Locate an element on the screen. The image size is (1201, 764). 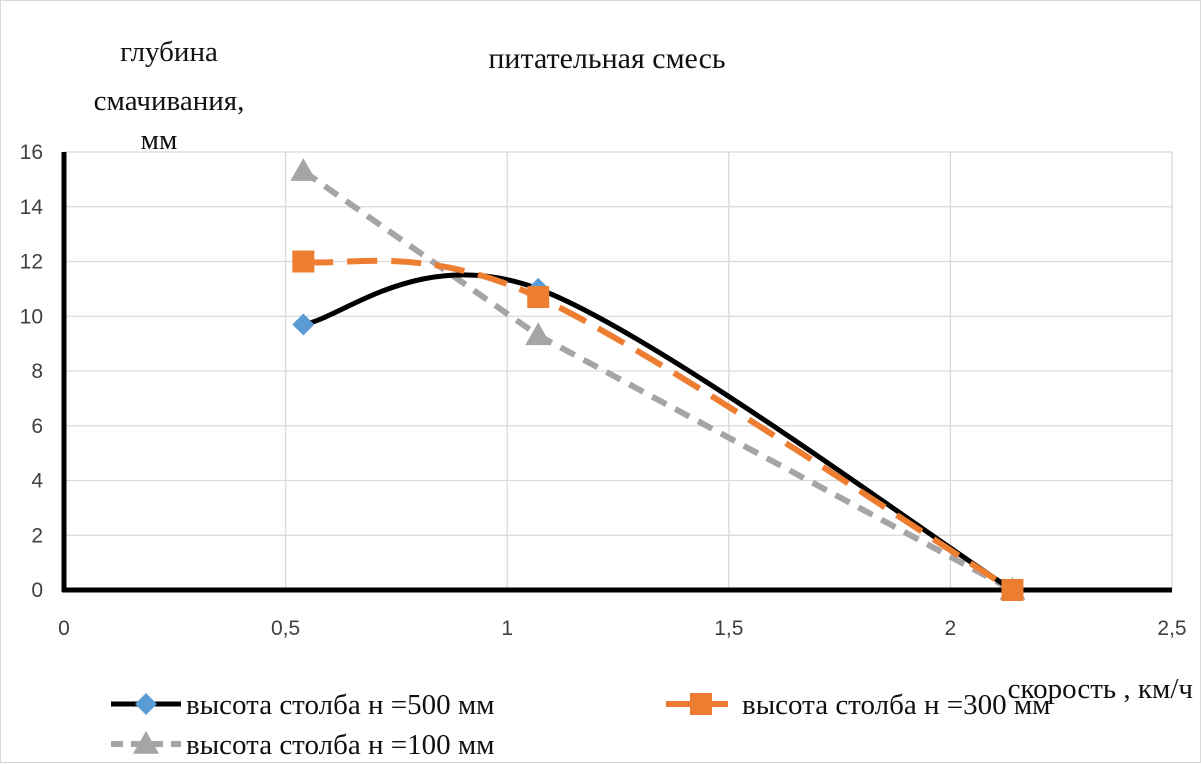
y-tick-label: 2 is located at coordinates (37, 535).